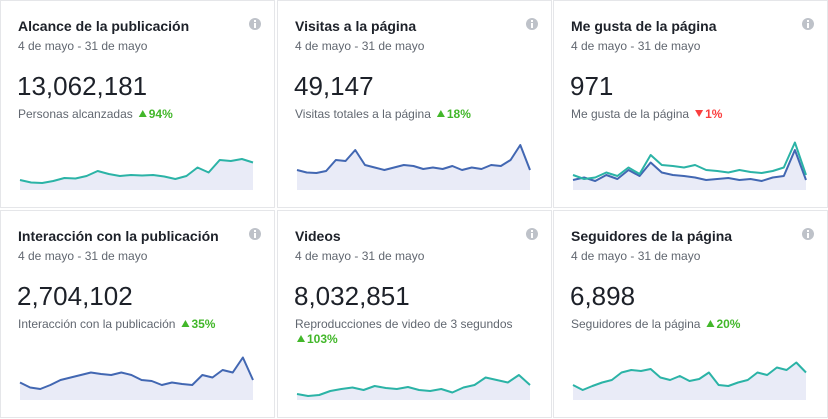 This screenshot has width=828, height=419. Describe the element at coordinates (699, 113) in the screenshot. I see `trend-down-arrow` at that location.